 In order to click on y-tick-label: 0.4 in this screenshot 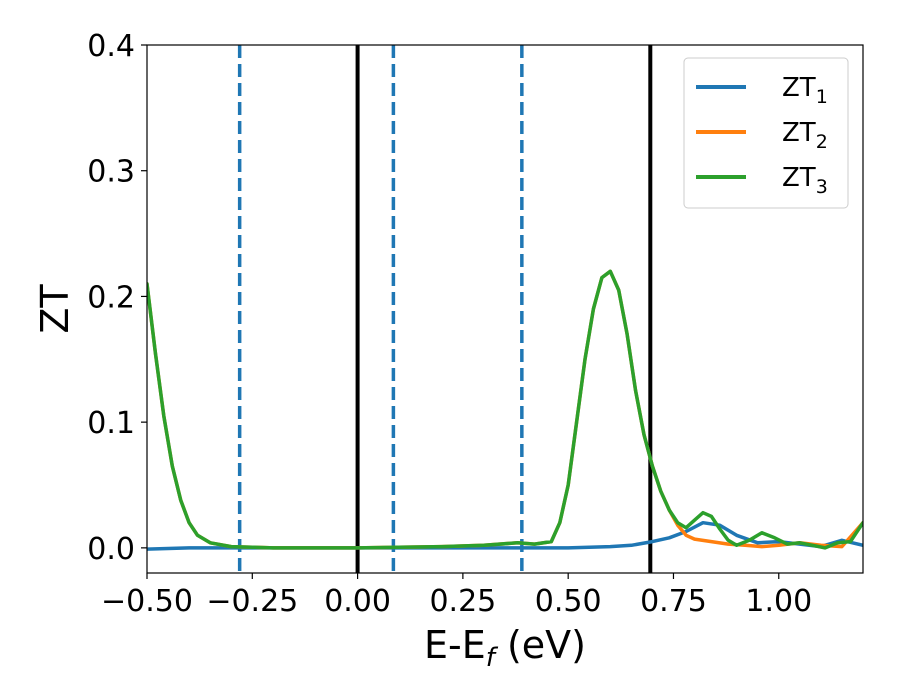, I will do `click(111, 46)`.